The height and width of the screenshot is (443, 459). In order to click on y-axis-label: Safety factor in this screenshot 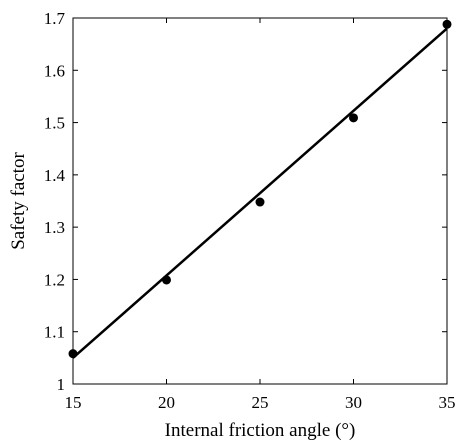, I will do `click(18, 201)`.